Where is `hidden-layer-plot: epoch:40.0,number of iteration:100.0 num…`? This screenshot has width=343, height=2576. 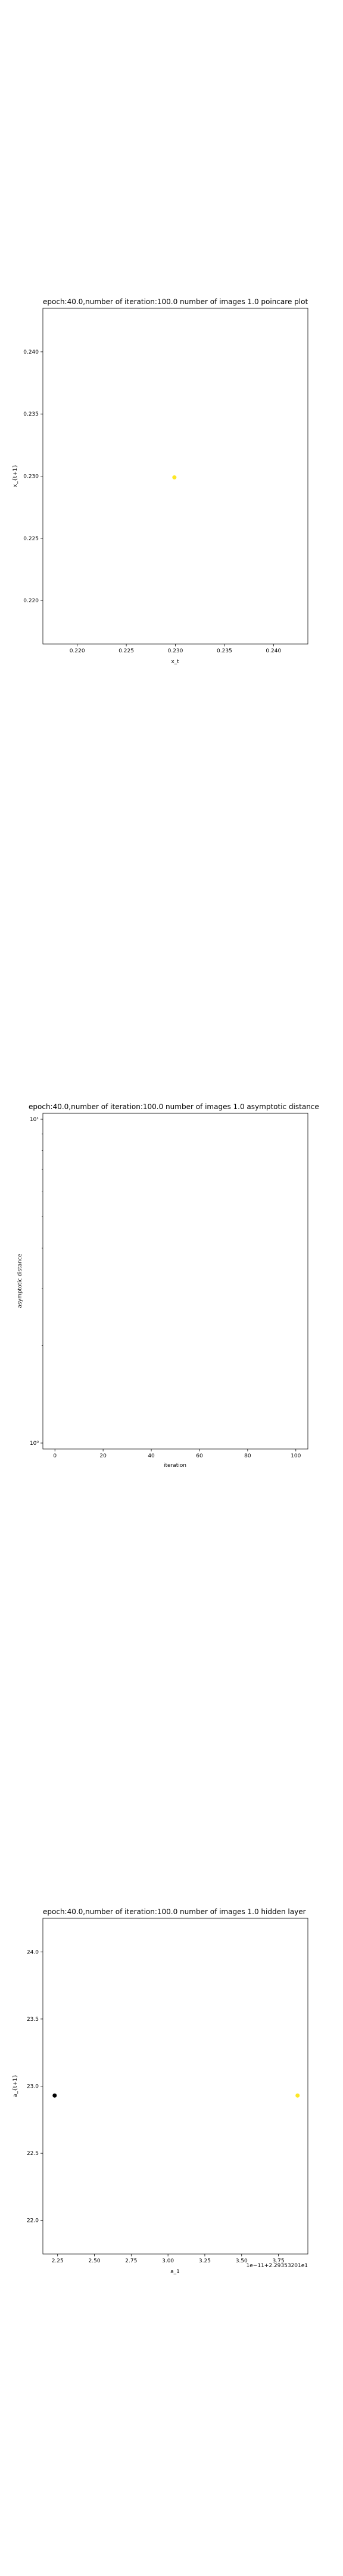
hidden-layer-plot: epoch:40.0,number of iteration:100.0 num… is located at coordinates (171, 2081).